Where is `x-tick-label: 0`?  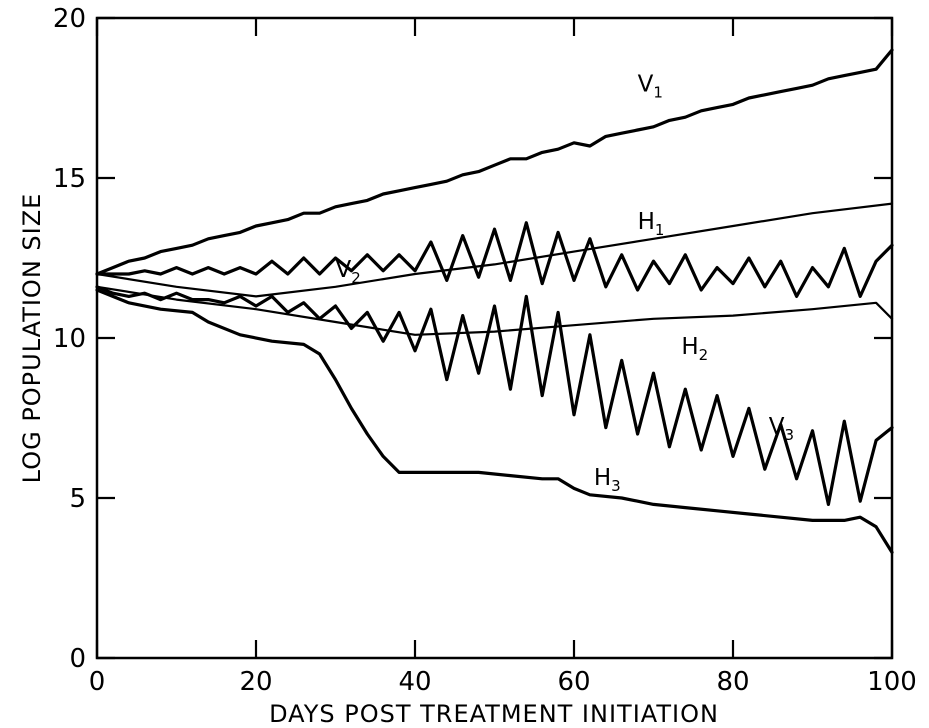 x-tick-label: 0 is located at coordinates (97, 682).